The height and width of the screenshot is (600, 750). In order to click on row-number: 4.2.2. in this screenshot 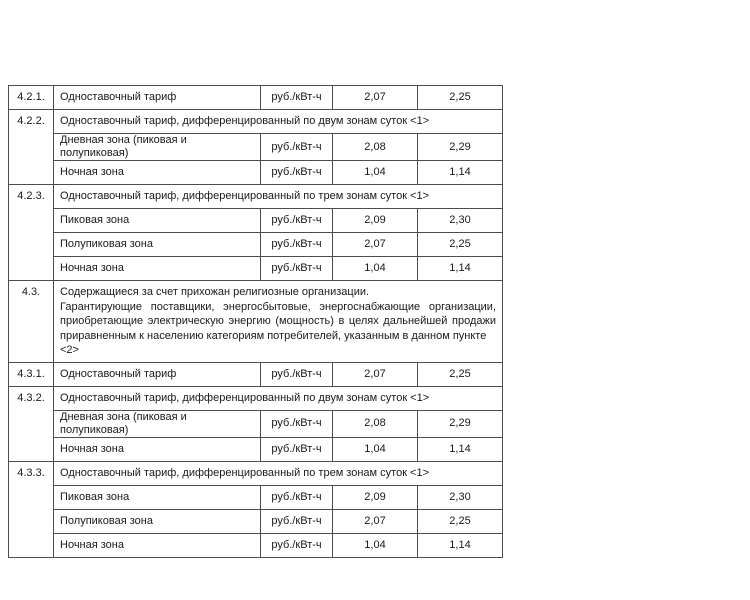, I will do `click(31, 147)`.